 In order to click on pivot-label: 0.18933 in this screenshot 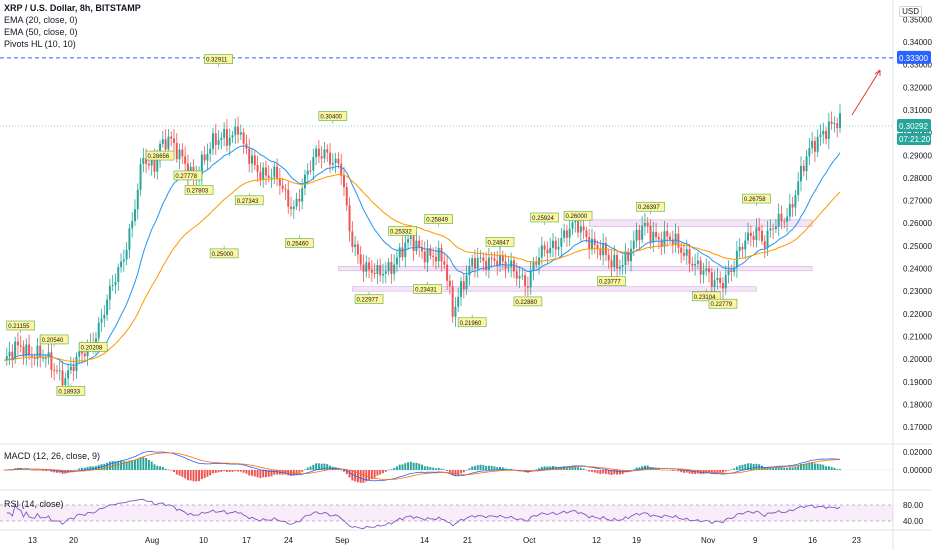, I will do `click(69, 392)`.